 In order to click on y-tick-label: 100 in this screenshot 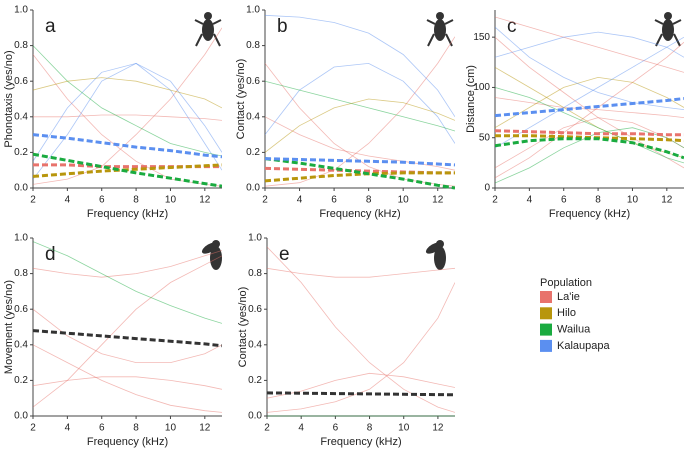, I will do `click(481, 87)`.